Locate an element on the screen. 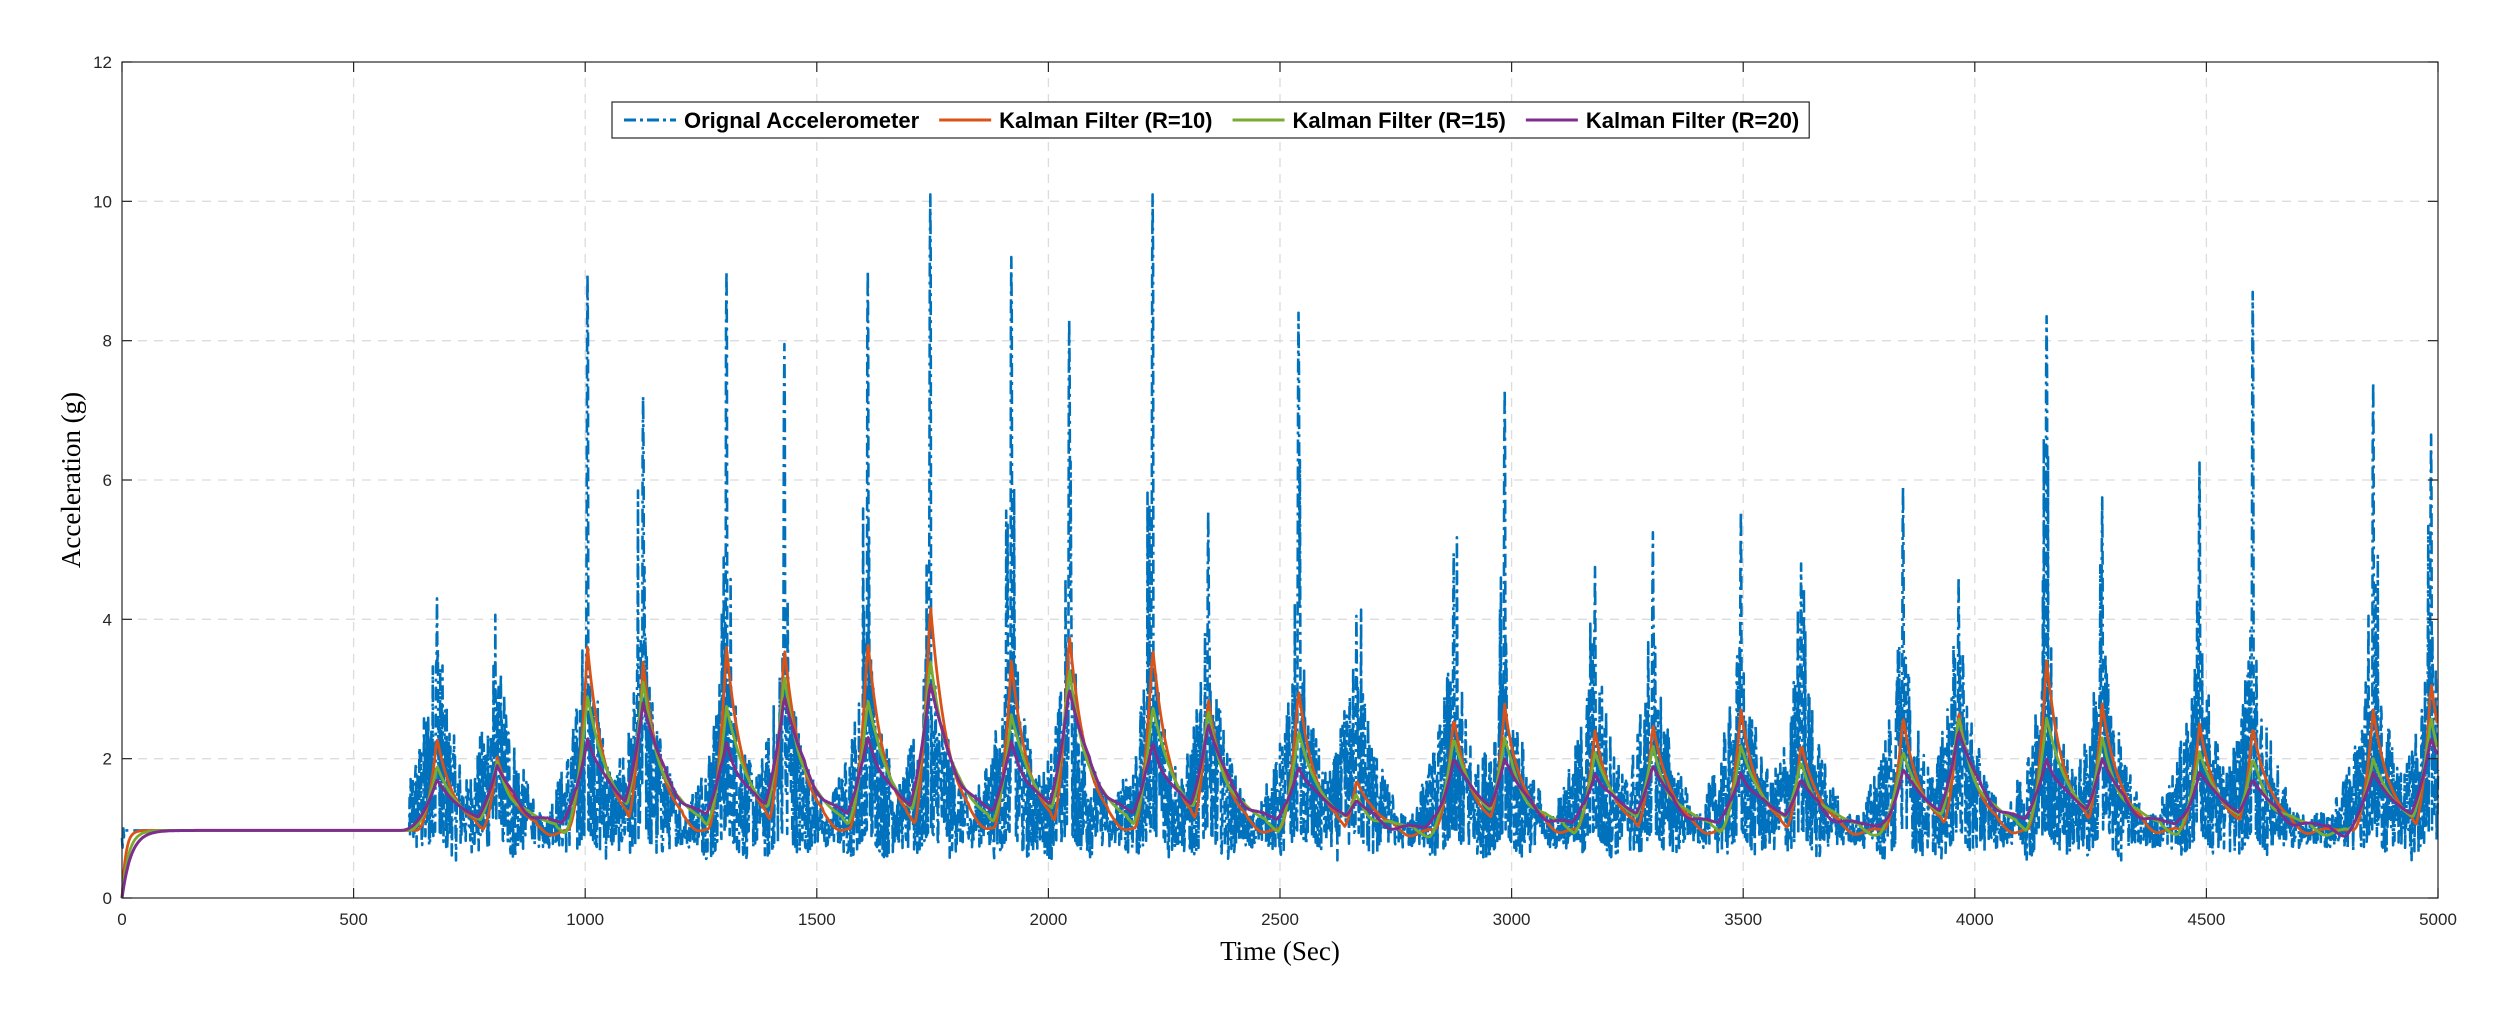 The width and height of the screenshot is (2509, 1012). x-tick-label: 1000 is located at coordinates (585, 919).